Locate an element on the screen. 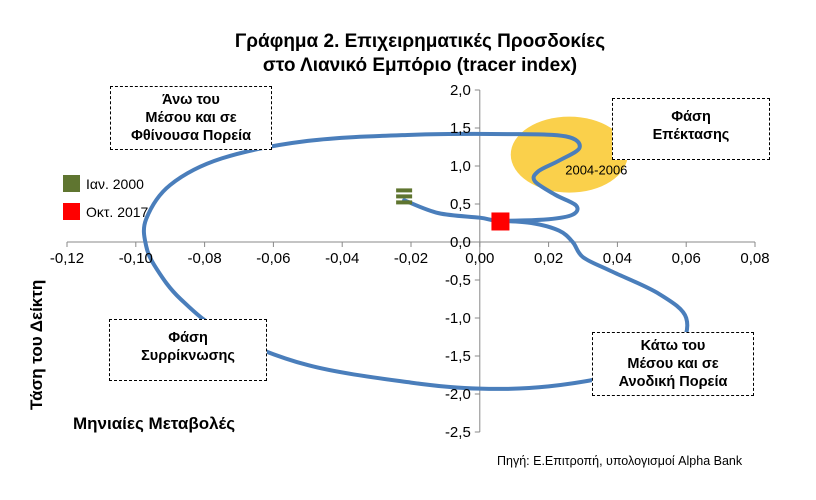  x-tick-label: 0,00 is located at coordinates (479, 258).